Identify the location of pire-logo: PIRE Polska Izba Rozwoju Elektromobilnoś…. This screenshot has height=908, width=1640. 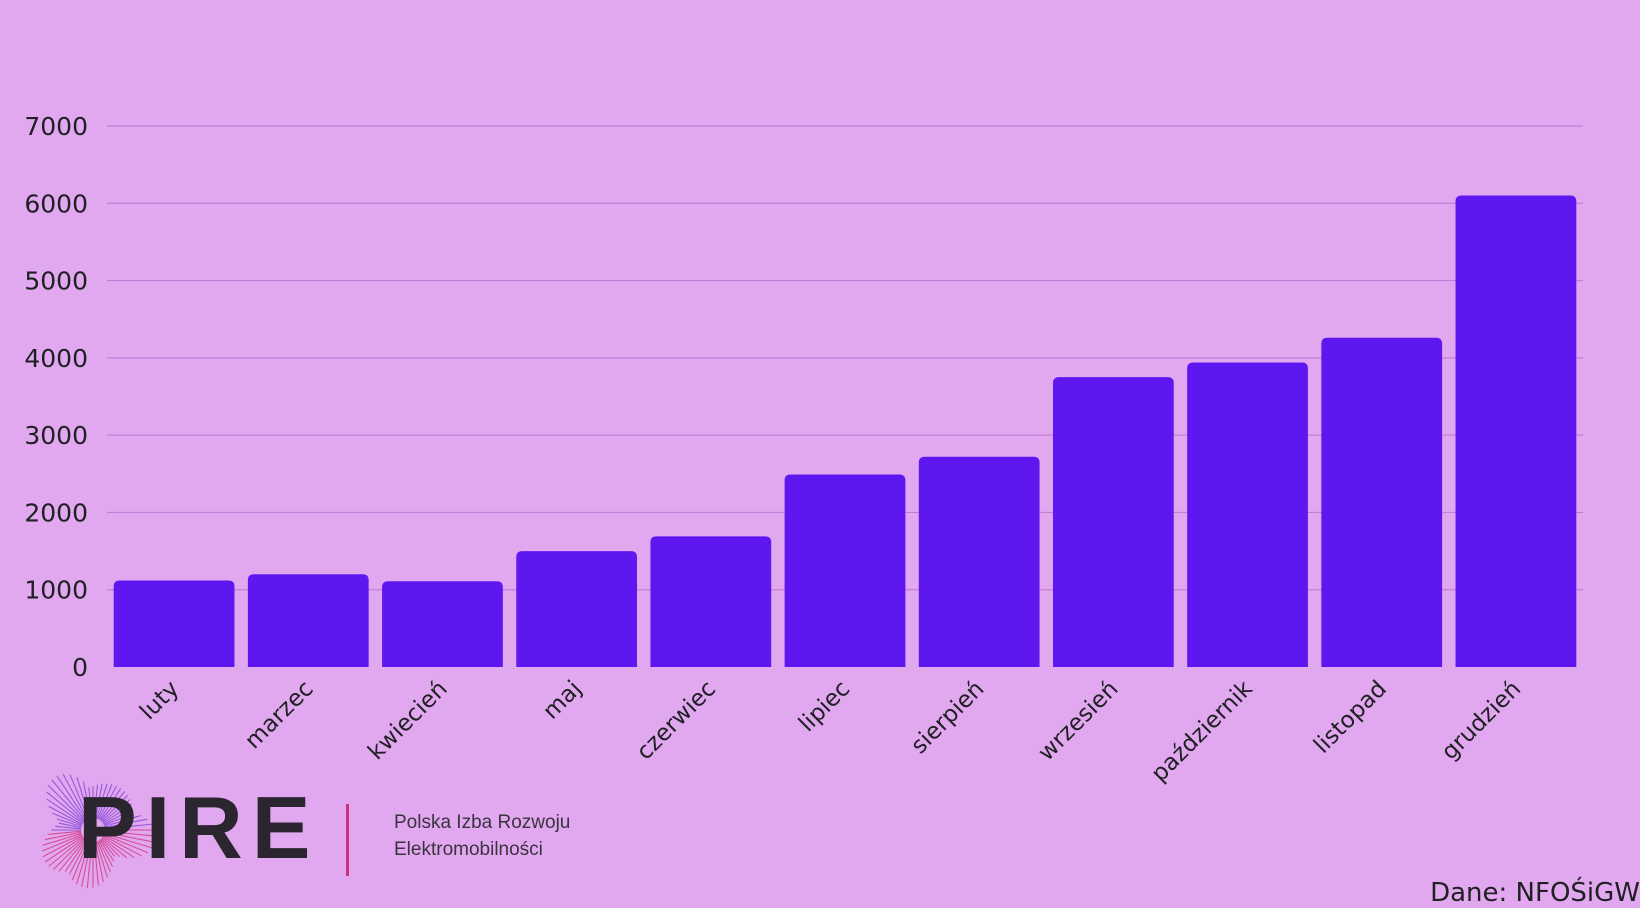
(328, 827).